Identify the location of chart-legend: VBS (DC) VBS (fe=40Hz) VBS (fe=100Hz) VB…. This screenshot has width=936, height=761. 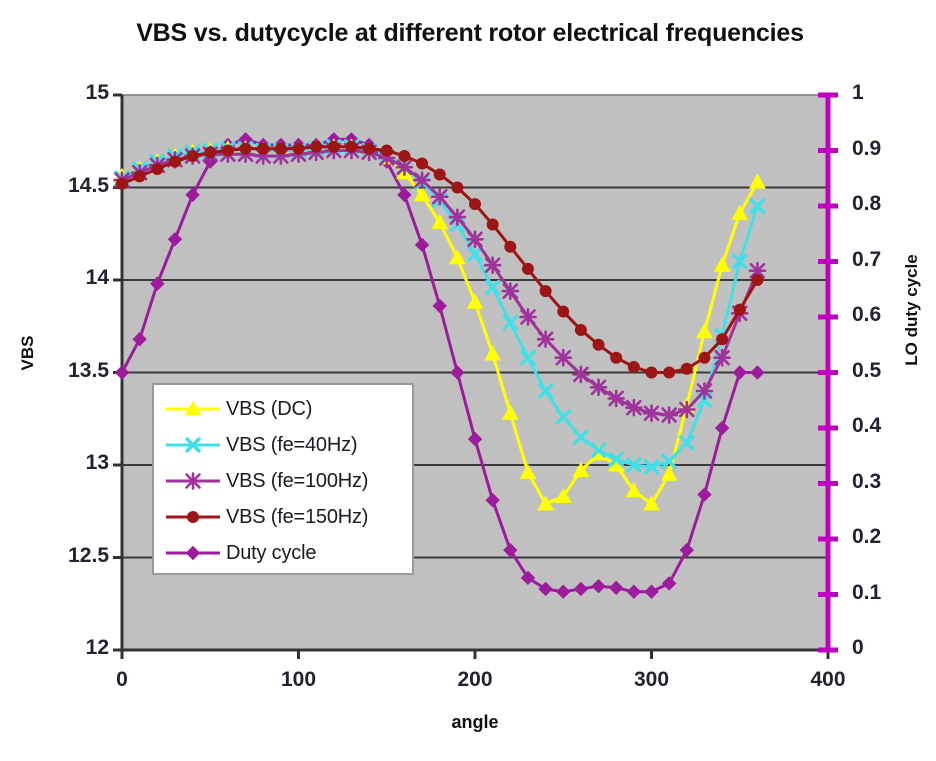
(283, 479).